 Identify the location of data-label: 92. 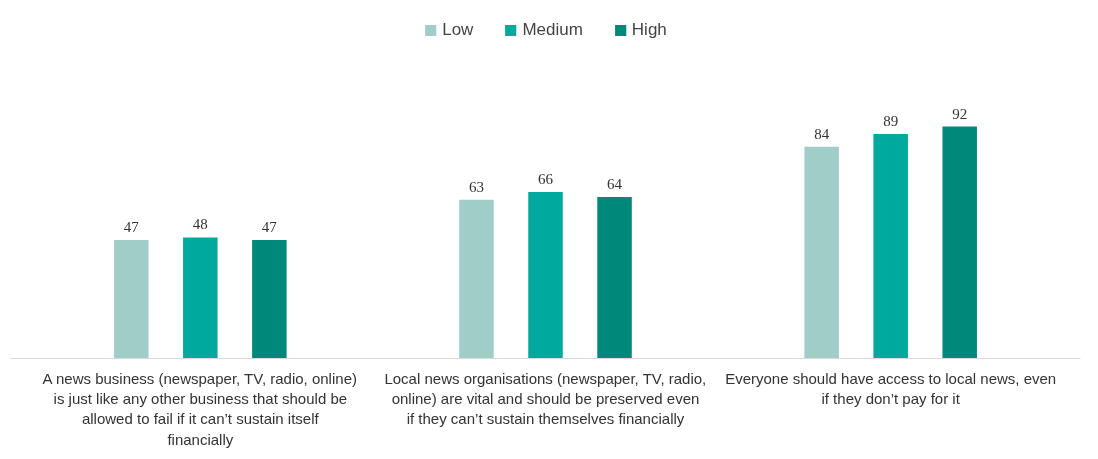
(960, 113).